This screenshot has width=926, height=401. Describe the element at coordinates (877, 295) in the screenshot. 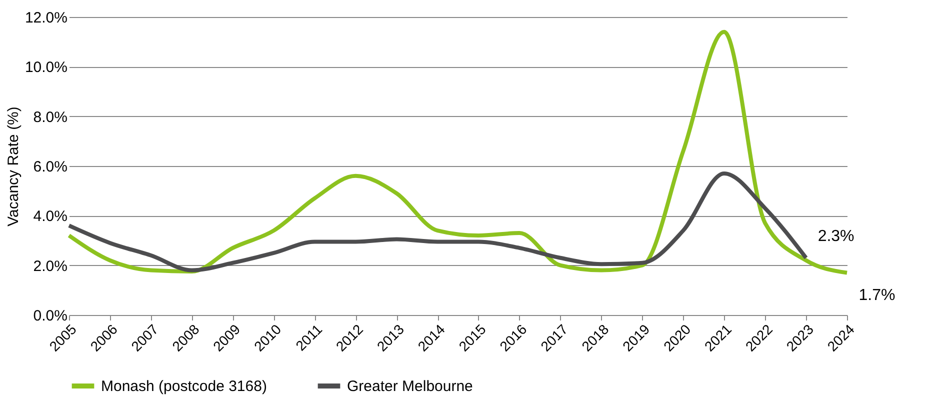

I see `annotation: 1.7%` at that location.